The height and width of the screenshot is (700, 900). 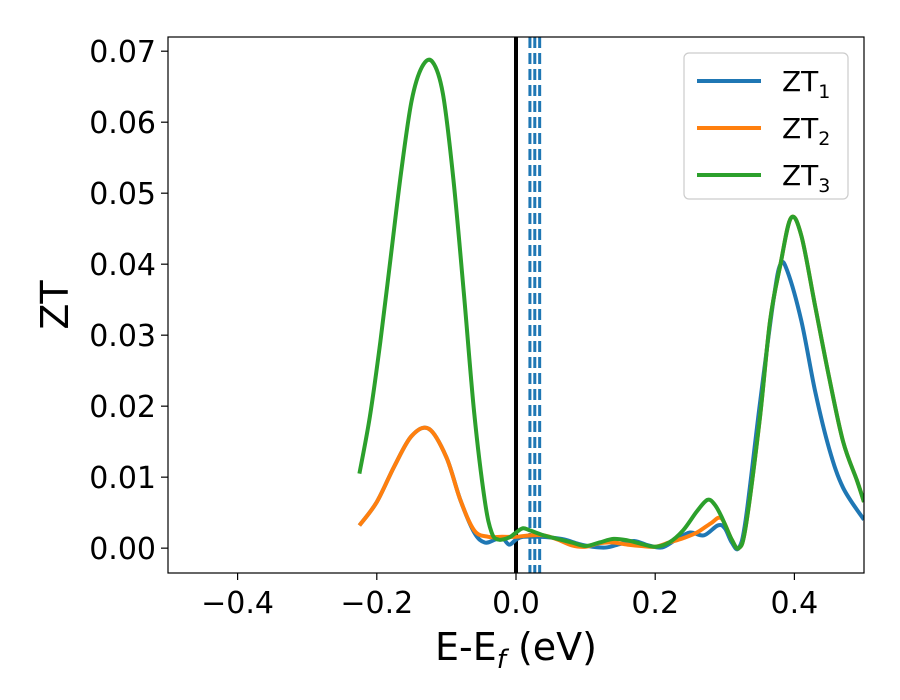 I want to click on legend-label-zt1: ZT1, so click(x=806, y=84).